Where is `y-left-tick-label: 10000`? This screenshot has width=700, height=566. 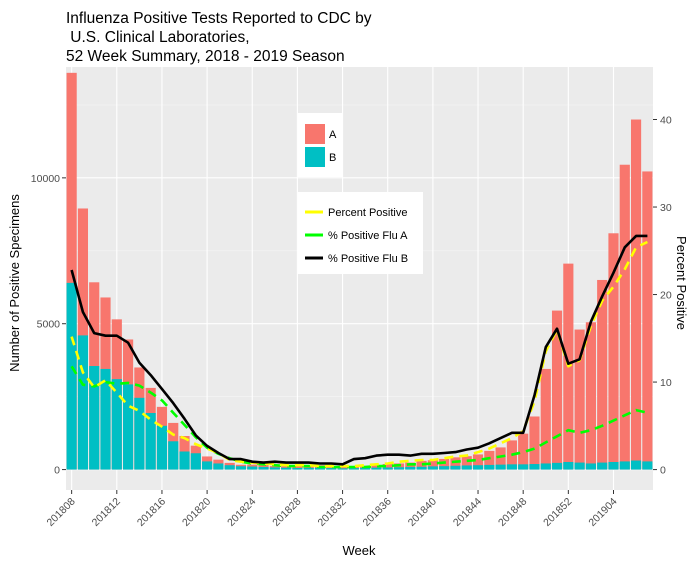 y-left-tick-label: 10000 is located at coordinates (45, 179).